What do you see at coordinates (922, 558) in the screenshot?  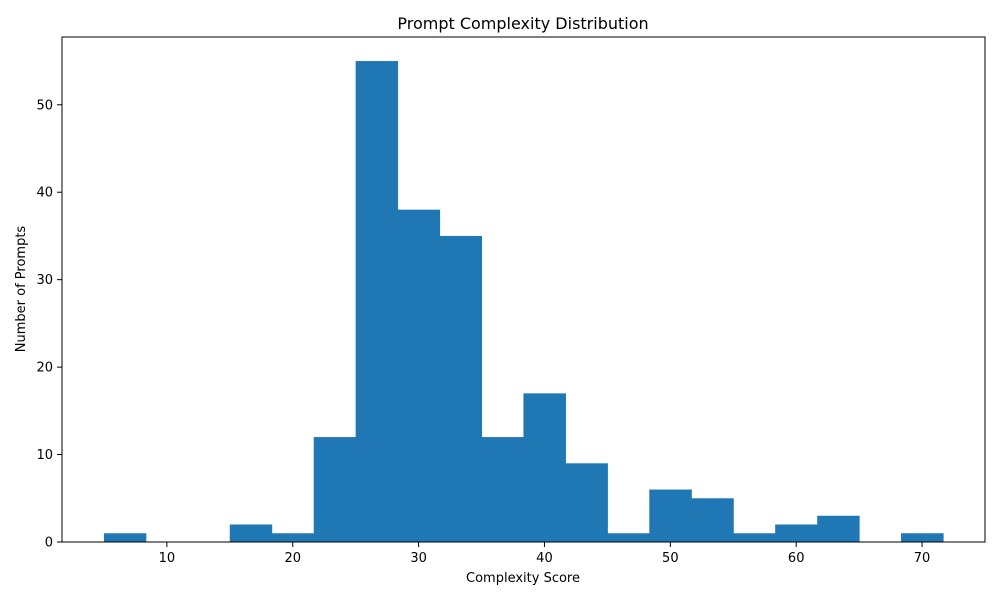 I see `x-tick-label: 70` at bounding box center [922, 558].